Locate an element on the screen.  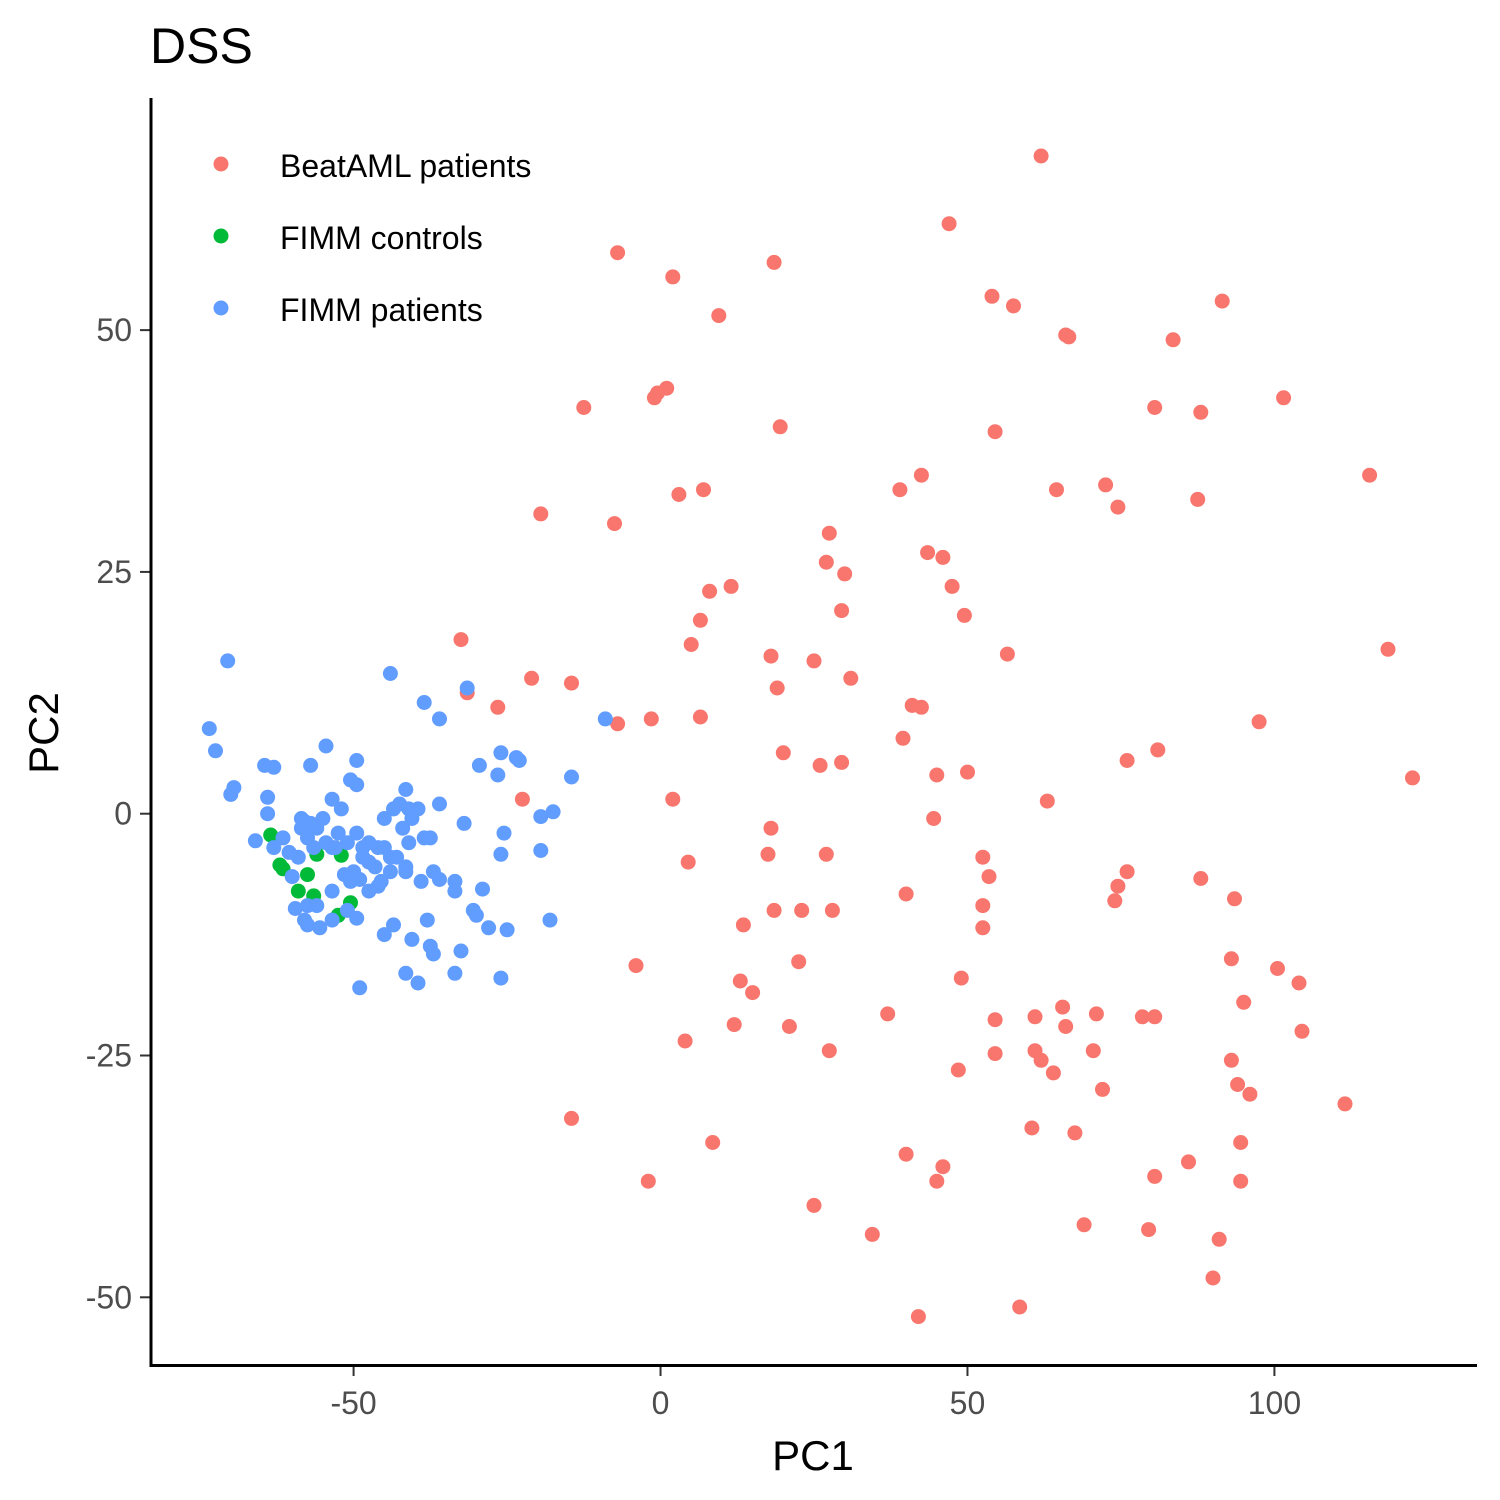
legend-label-beataml: BeatAML patients is located at coordinates (405, 166).